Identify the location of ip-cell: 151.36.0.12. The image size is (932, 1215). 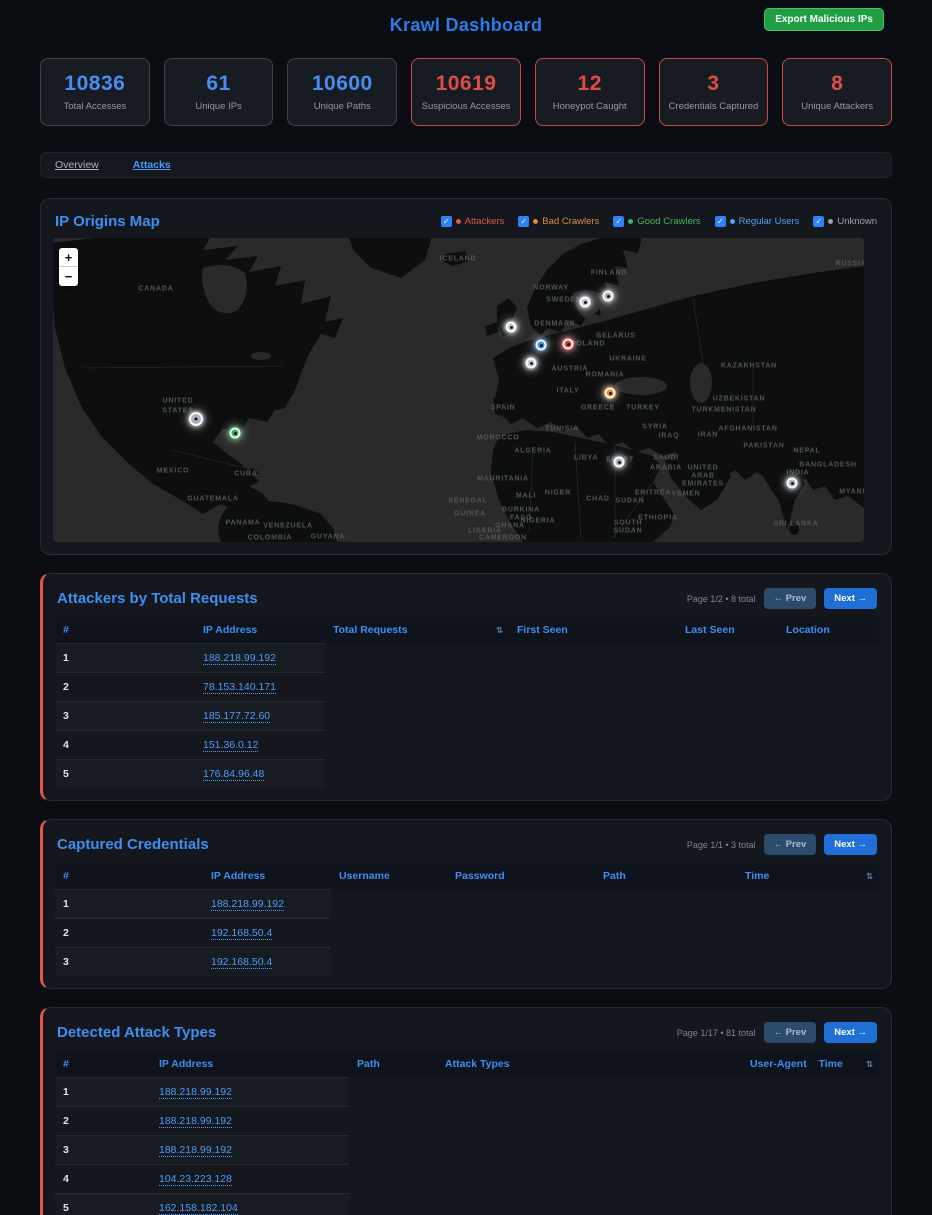
(260, 745).